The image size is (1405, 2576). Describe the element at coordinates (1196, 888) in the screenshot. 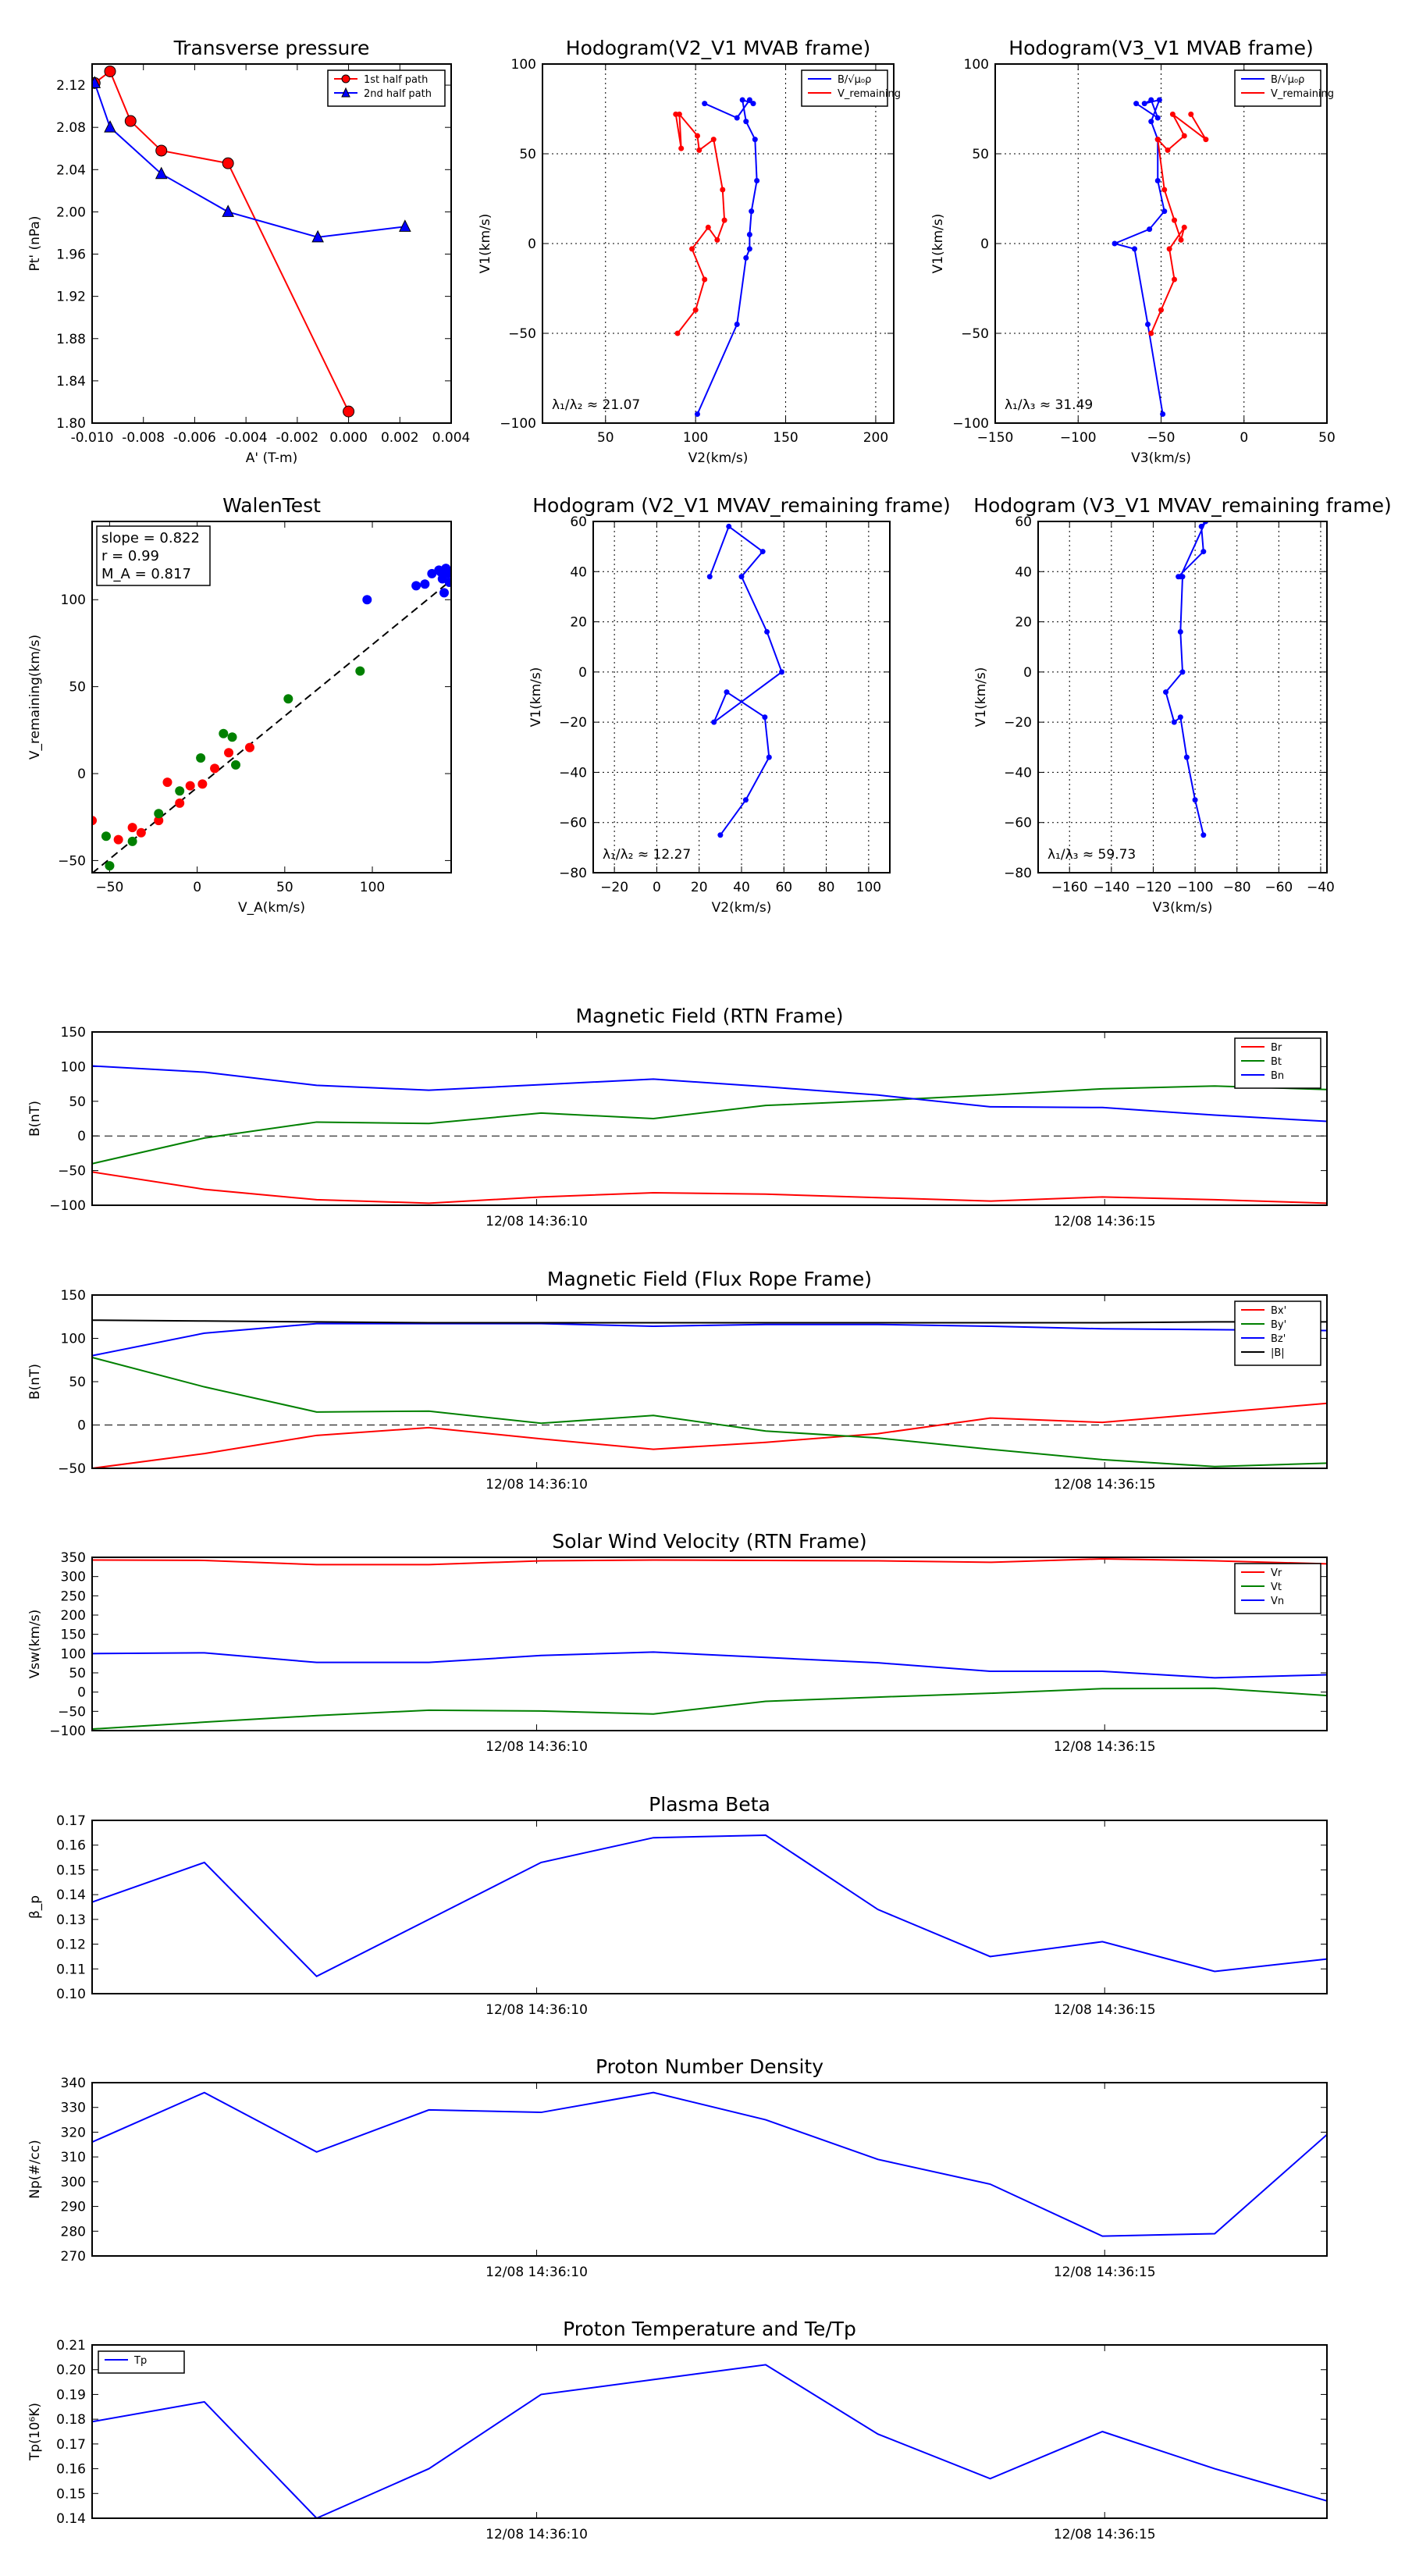

I see `x-tick-label: −100` at that location.